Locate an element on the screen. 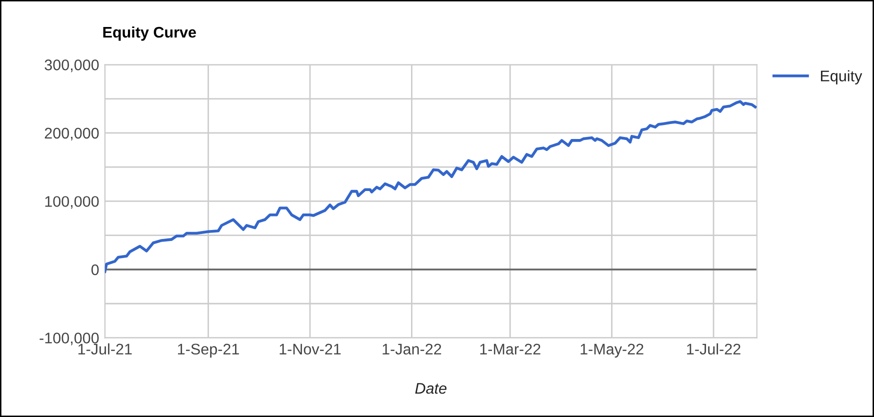 This screenshot has width=874, height=417. y-tick-label: 200,000 is located at coordinates (71, 134).